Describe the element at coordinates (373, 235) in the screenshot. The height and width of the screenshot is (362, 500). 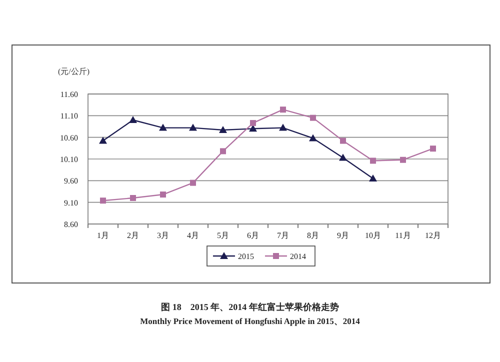
I see `x-tick-label: 10月` at that location.